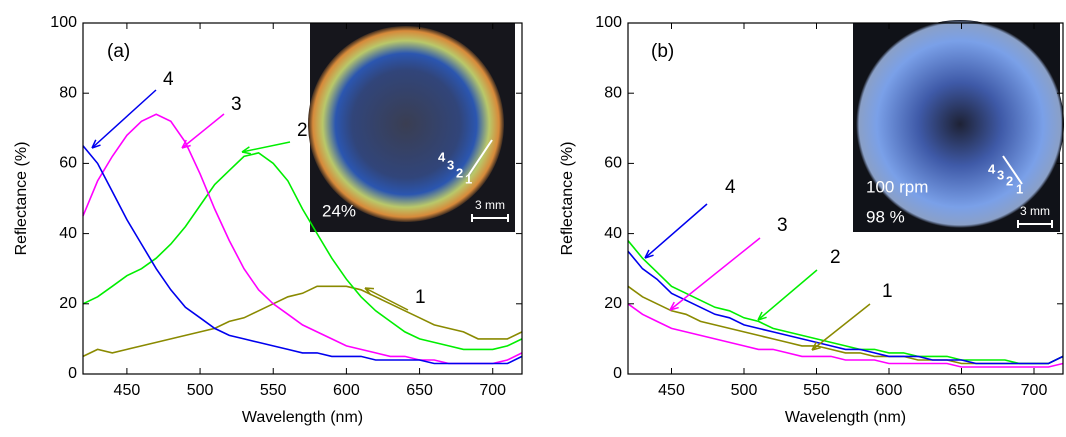  Describe the element at coordinates (958, 126) in the screenshot. I see `inset-photo-b` at that location.